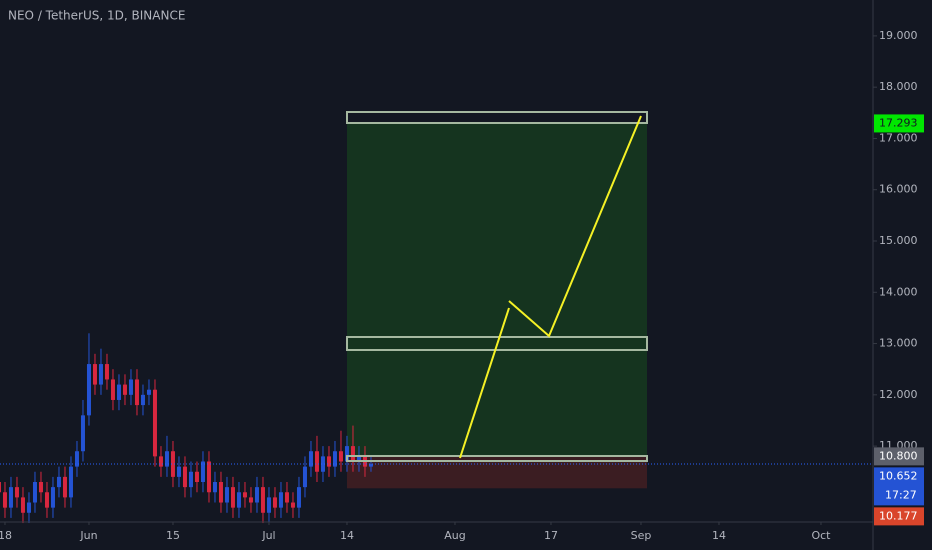  I want to click on y-tick-label: 13.000, so click(898, 343).